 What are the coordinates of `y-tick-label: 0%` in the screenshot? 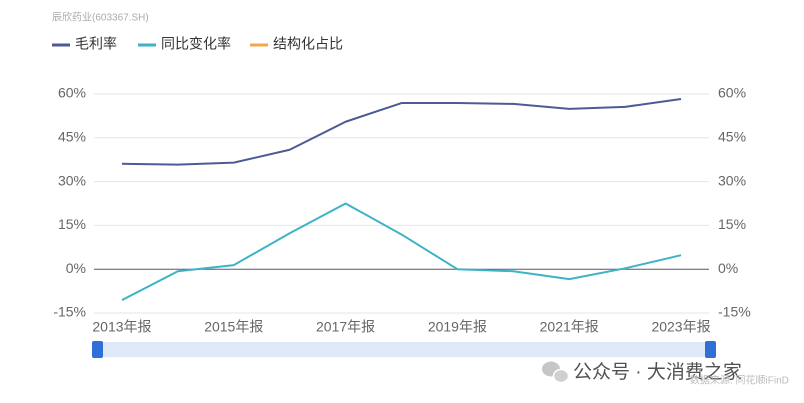 It's located at (76, 268).